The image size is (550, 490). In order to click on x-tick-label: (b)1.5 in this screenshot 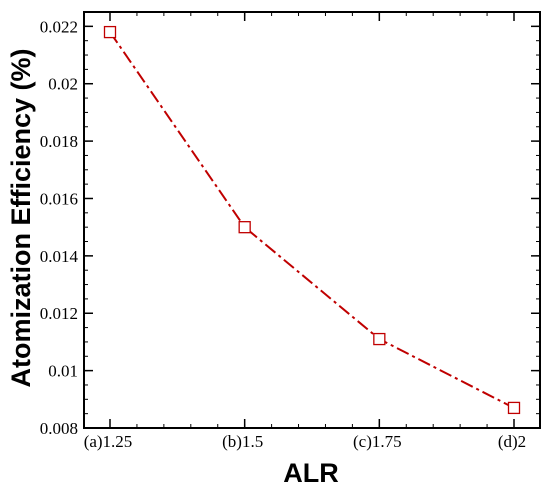, I will do `click(242, 441)`.